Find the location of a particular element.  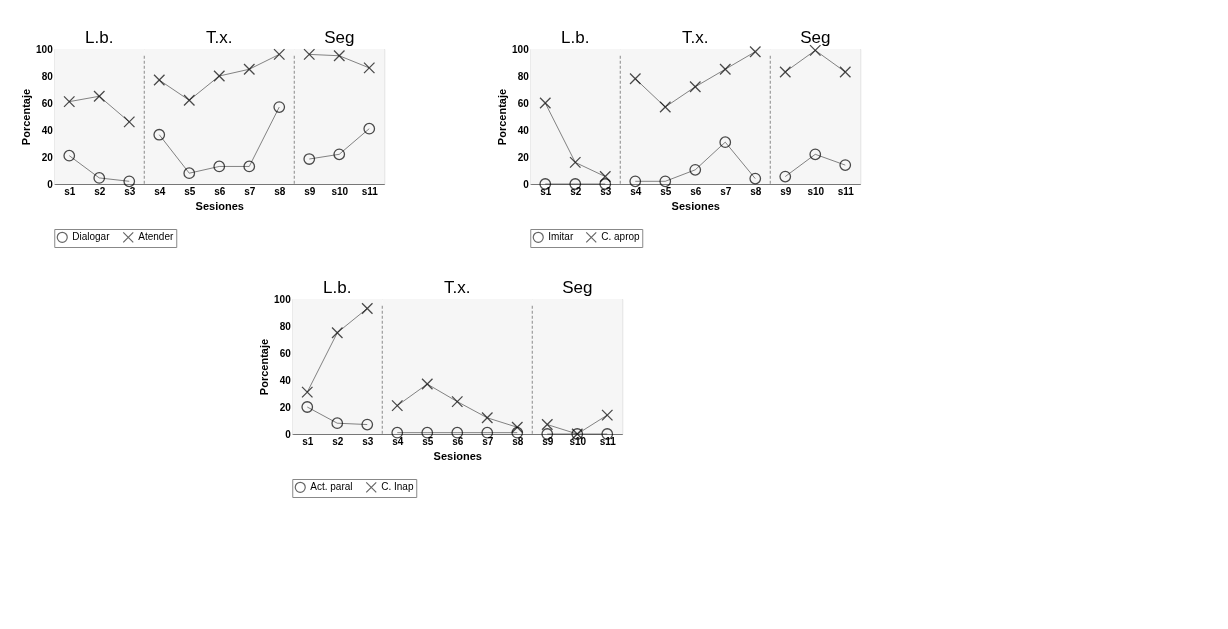

legend-label: C. aprop is located at coordinates (621, 237).